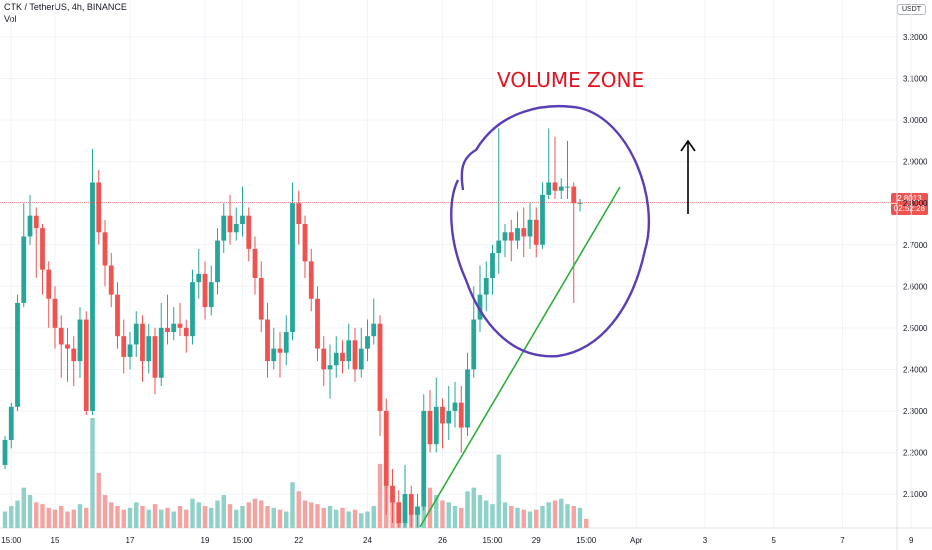  I want to click on y-tick-label: 2.1000, so click(915, 494).